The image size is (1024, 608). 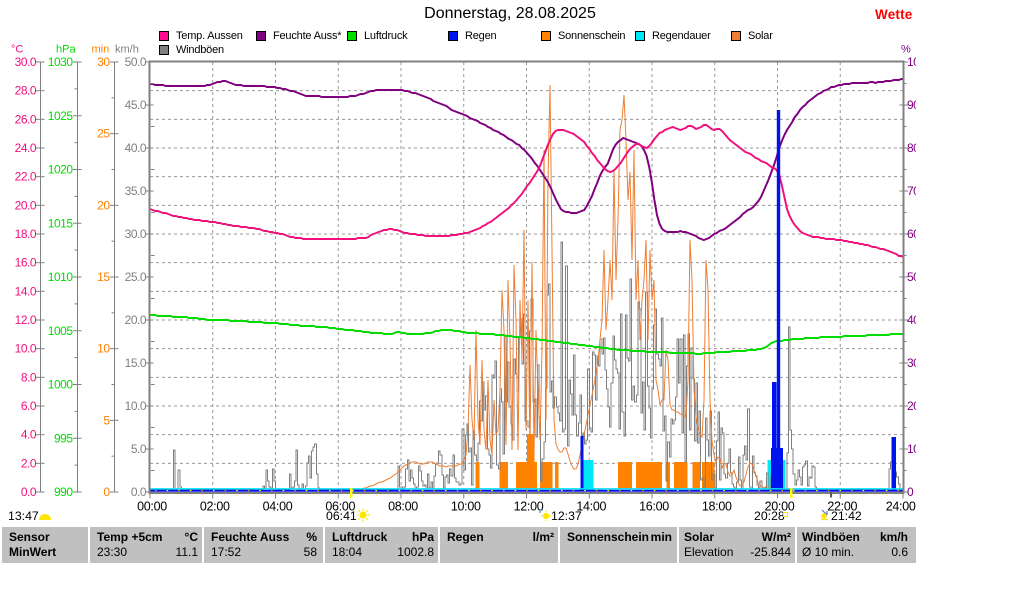 What do you see at coordinates (26, 148) in the screenshot?
I see `svg-text: 24.0` at bounding box center [26, 148].